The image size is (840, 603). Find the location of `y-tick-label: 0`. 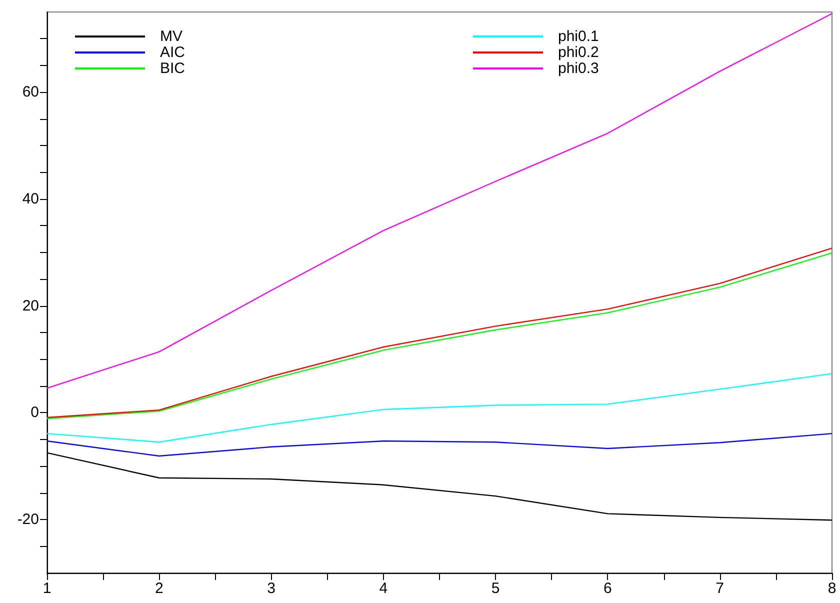

y-tick-label: 0 is located at coordinates (34, 413).